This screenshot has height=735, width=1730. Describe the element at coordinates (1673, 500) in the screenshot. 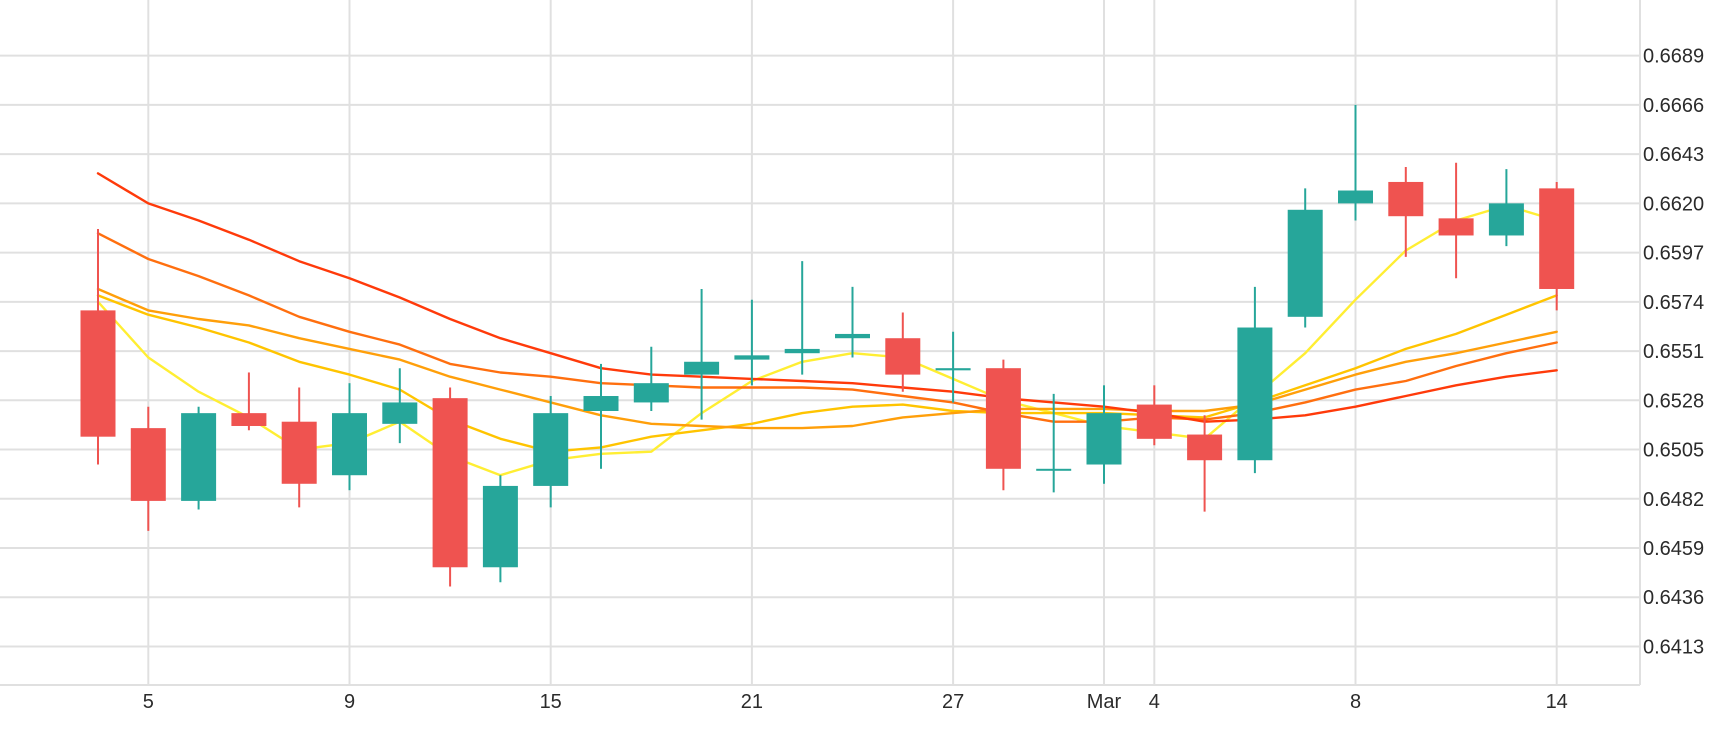

I see `y-tick-label: 0.6482` at that location.